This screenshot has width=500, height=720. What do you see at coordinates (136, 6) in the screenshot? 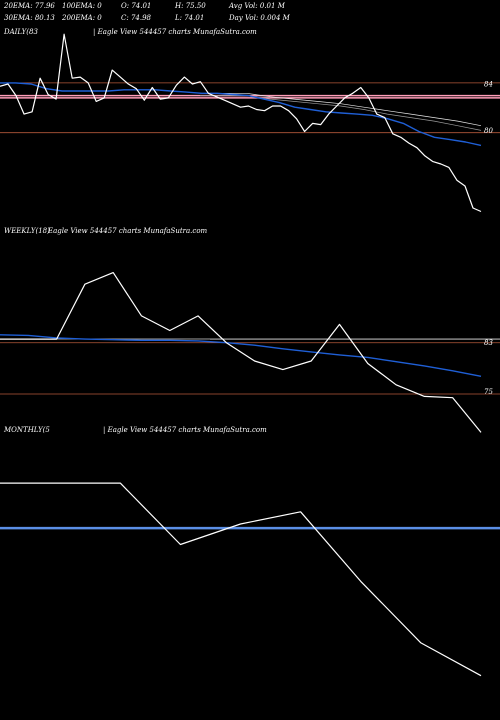
I see `header-open: O: 74.01` at bounding box center [136, 6].